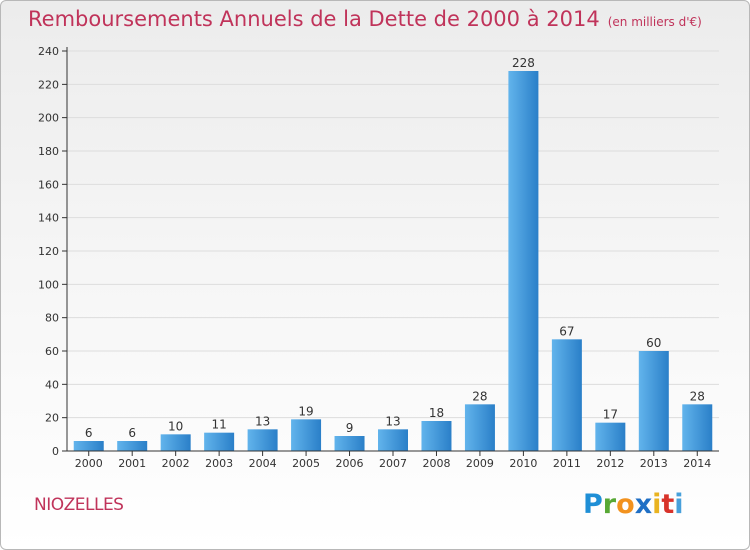  I want to click on y-tick-label: 100, so click(48, 284).